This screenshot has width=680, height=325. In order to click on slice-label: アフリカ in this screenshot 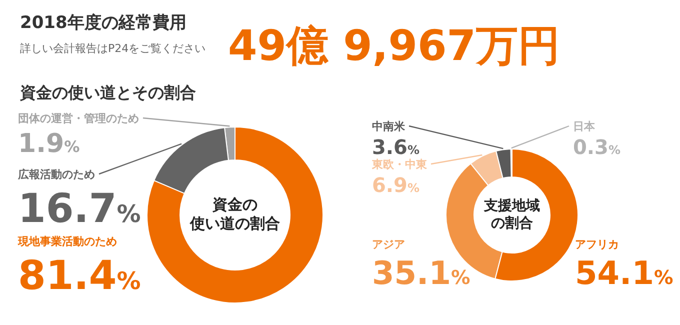, I will do `click(597, 244)`.